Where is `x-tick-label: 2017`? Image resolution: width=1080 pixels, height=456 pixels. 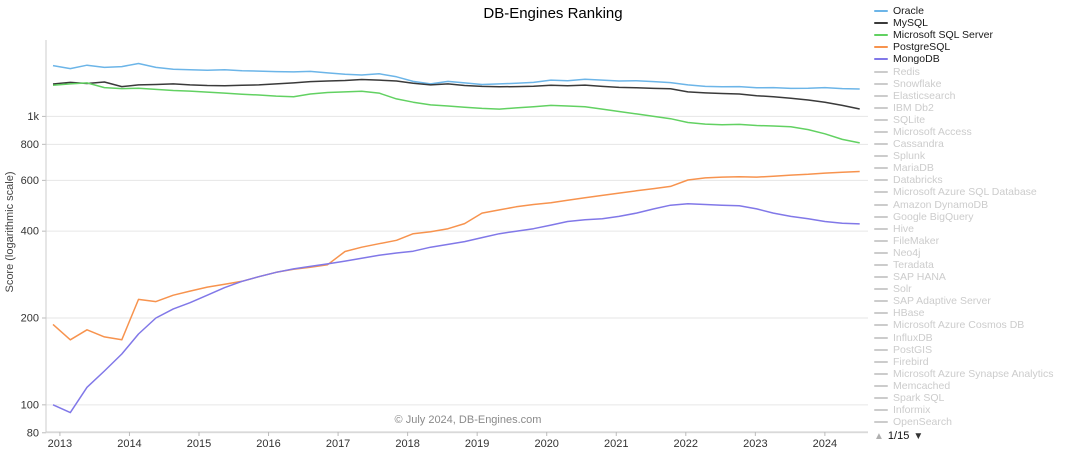 x-tick-label: 2017 is located at coordinates (338, 444).